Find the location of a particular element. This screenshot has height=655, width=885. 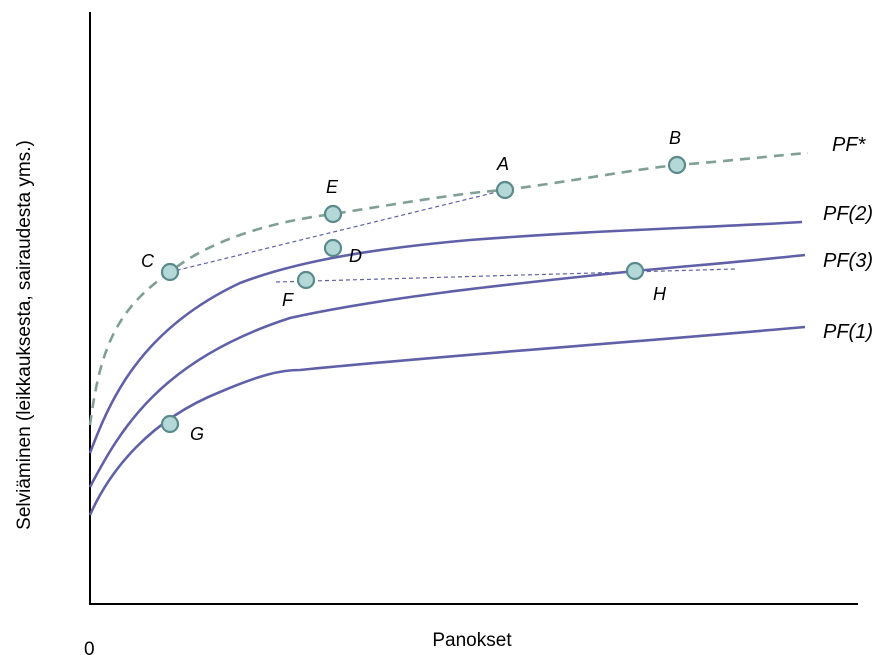

label-c: C is located at coordinates (148, 261).